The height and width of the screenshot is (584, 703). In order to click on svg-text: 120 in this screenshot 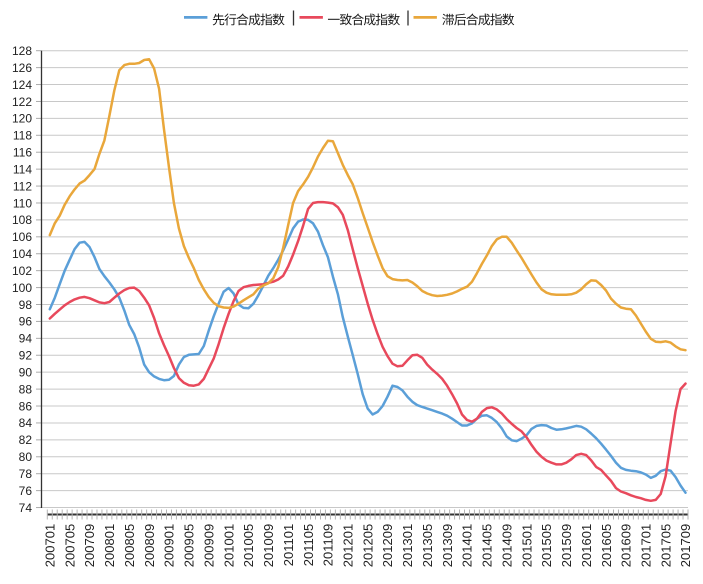, I will do `click(22, 119)`.